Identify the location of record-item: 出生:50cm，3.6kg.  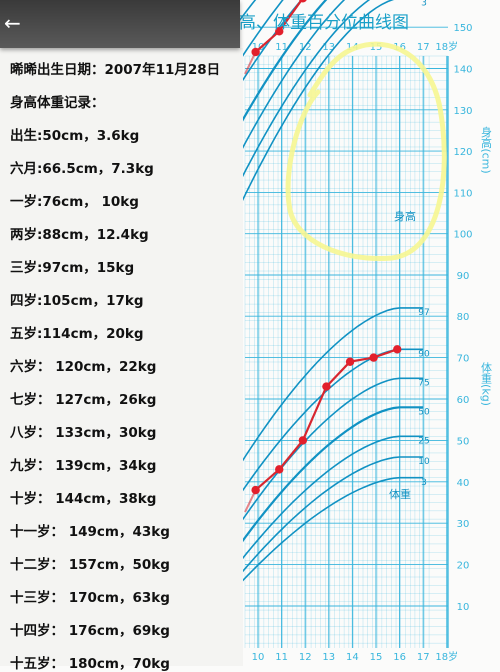
(75, 136).